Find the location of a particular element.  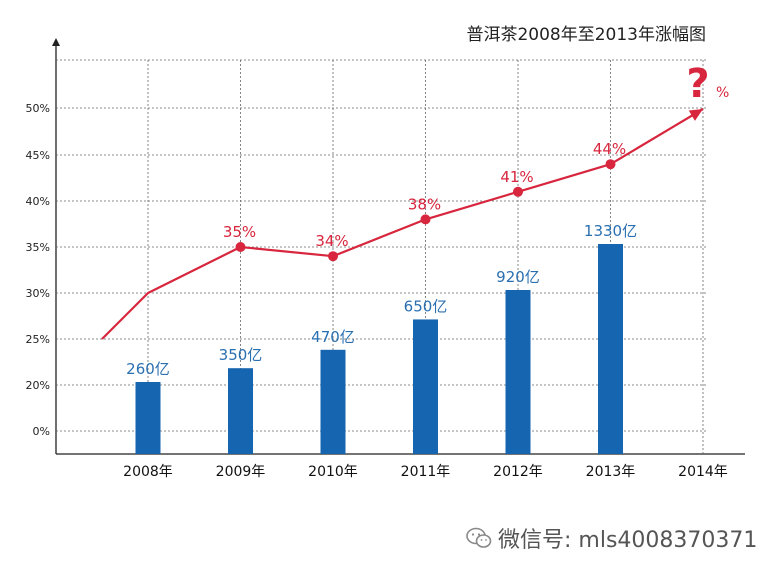

x-tick-label: 2013年 is located at coordinates (611, 472).